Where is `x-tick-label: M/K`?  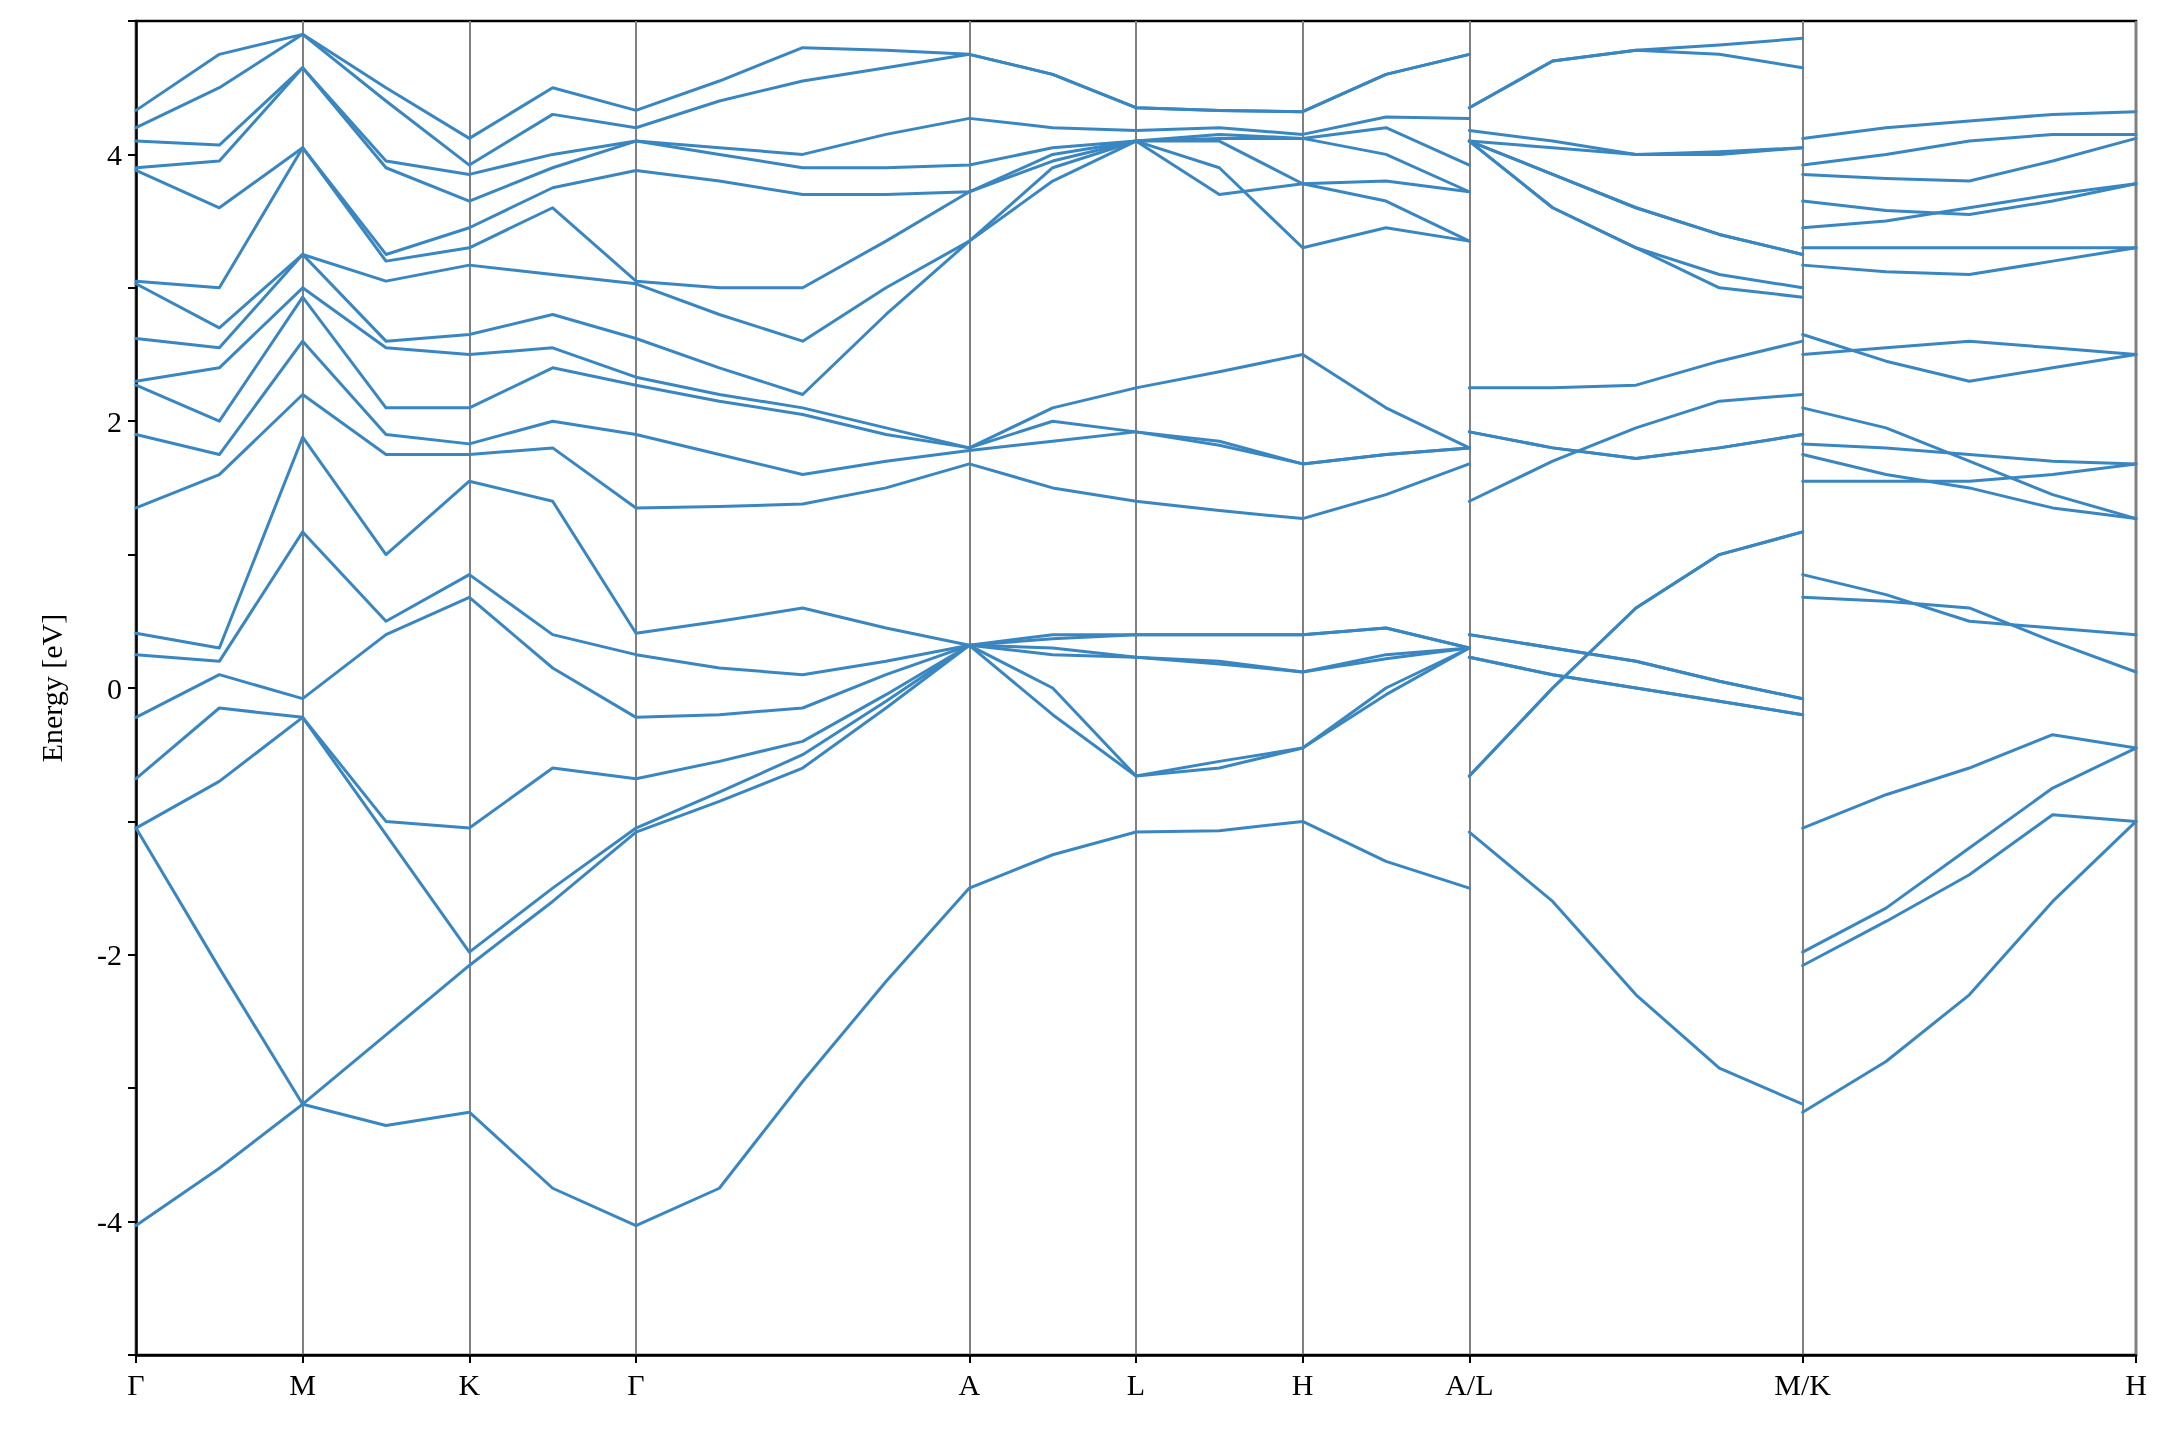 x-tick-label: M/K is located at coordinates (1803, 1384).